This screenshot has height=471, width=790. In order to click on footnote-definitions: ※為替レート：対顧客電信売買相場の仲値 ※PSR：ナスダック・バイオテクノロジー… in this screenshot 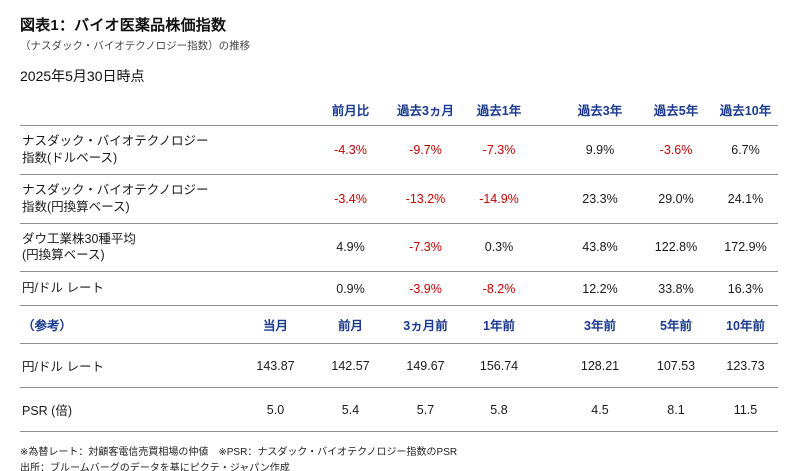, I will do `click(239, 453)`.